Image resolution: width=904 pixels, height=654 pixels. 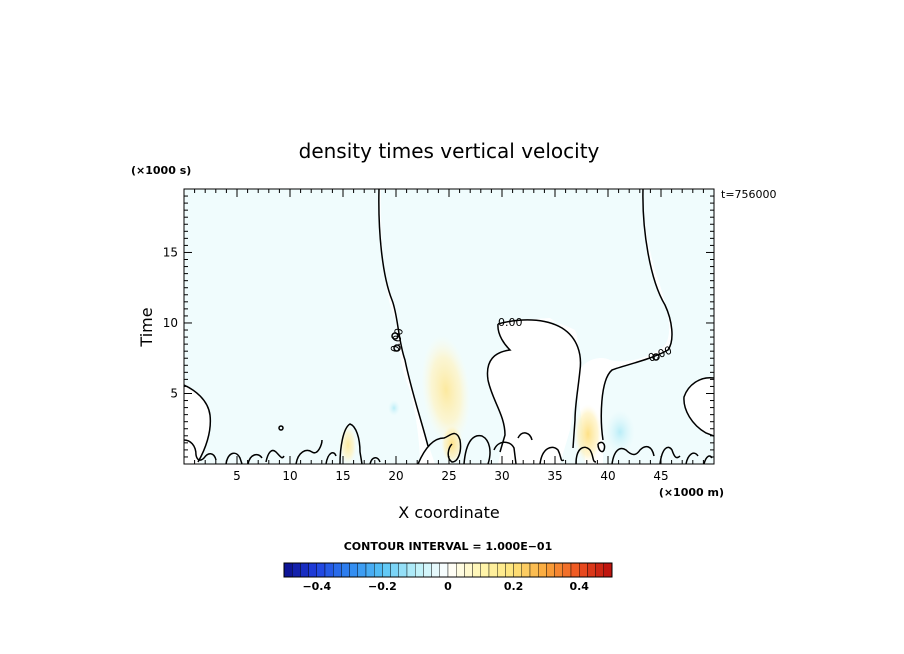 What do you see at coordinates (161, 170) in the screenshot?
I see `y-unit-label: (×1000 s)` at bounding box center [161, 170].